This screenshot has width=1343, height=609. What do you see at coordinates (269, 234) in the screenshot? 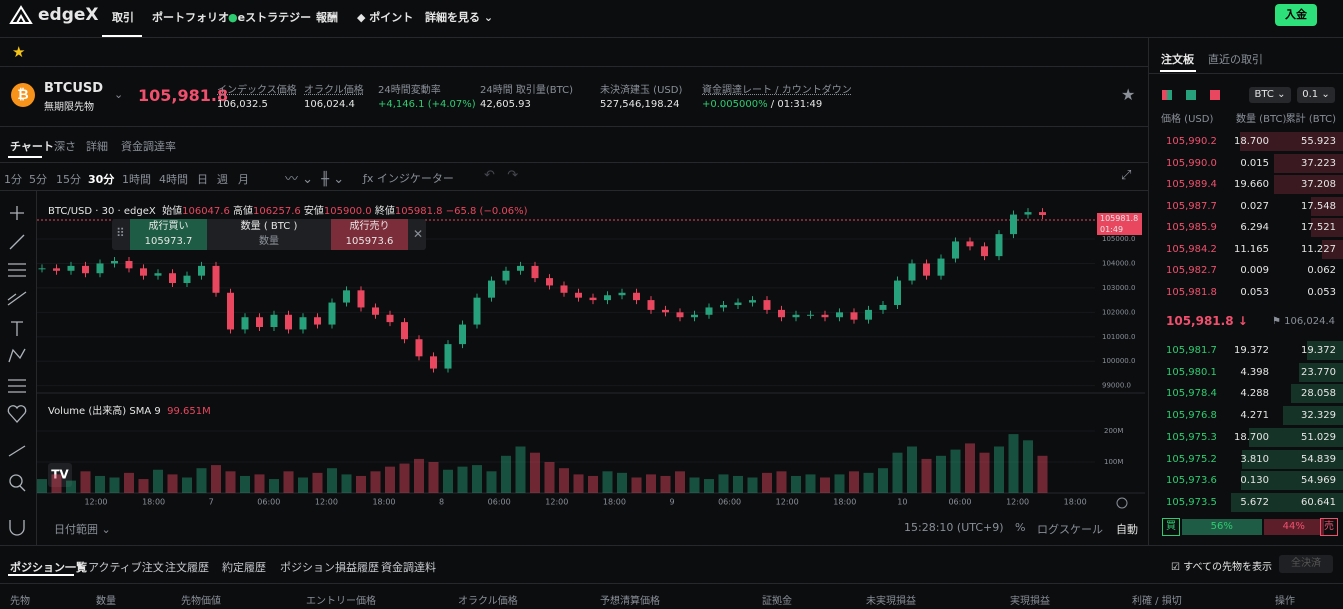
I see `qty-input: 数量 ( BTC ) 数量` at bounding box center [269, 234].